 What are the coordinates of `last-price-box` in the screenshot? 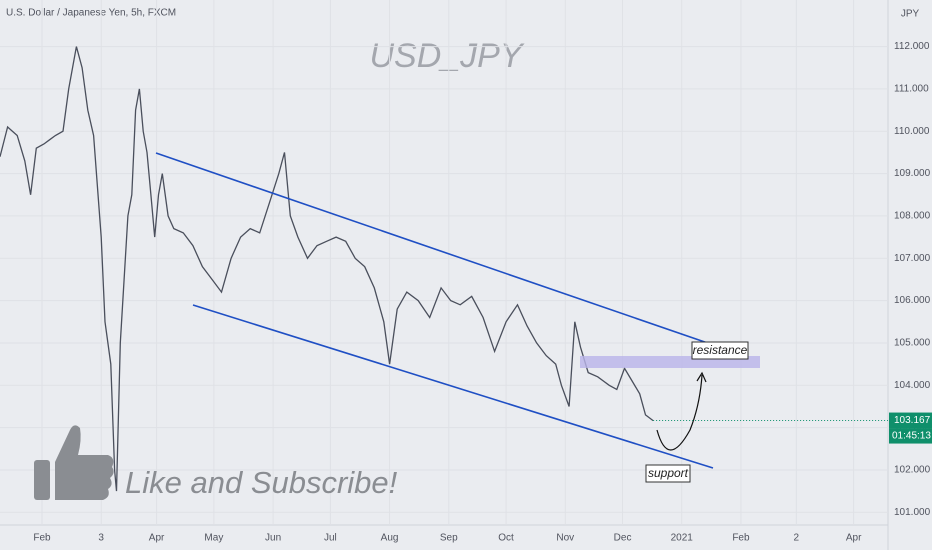 It's located at (910, 420).